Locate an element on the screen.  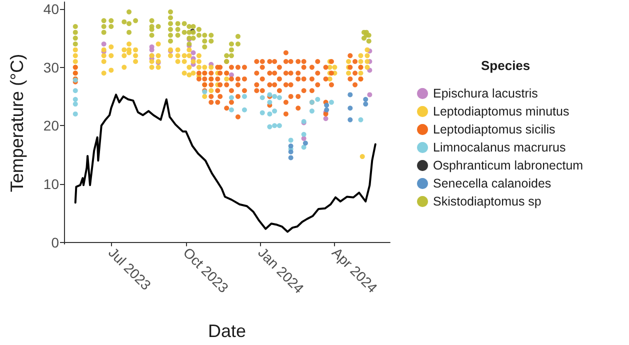
legend-title: Species is located at coordinates (505, 65).